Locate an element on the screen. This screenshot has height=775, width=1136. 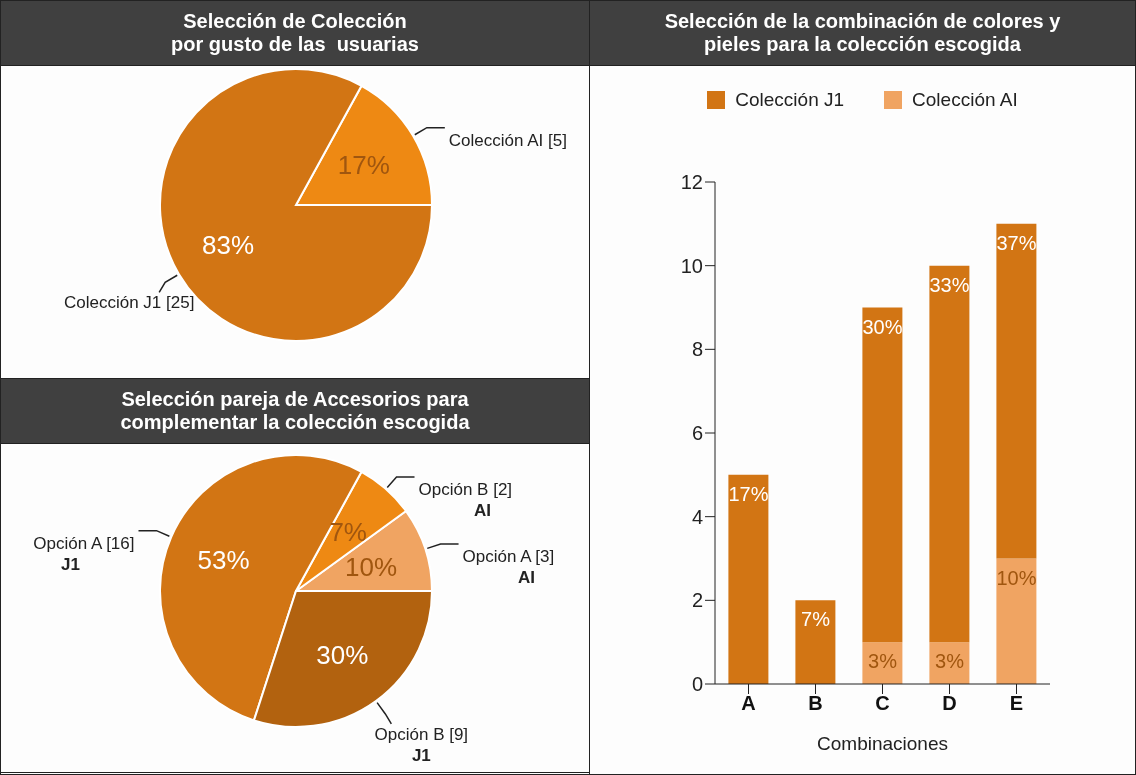
slice-label: Colección J1 [25] is located at coordinates (129, 303).